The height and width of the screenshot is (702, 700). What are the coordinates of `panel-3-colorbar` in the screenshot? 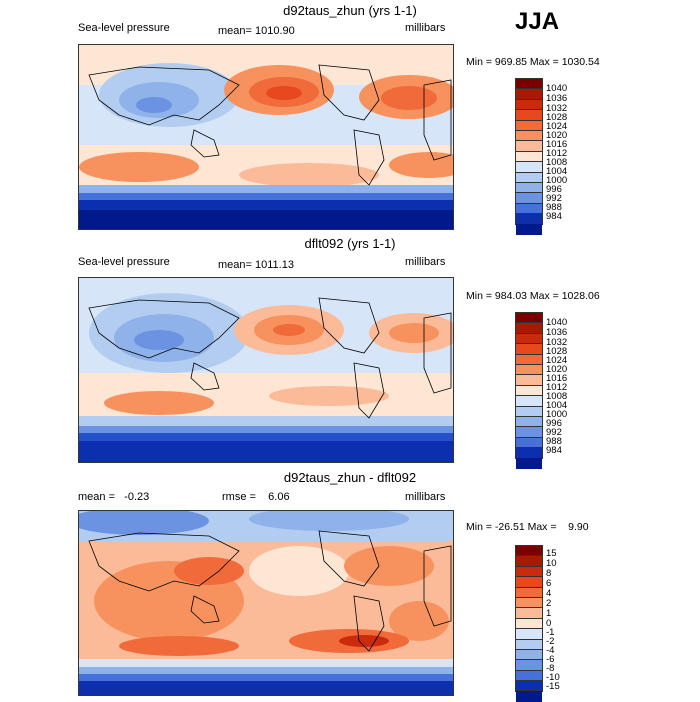 It's located at (529, 623).